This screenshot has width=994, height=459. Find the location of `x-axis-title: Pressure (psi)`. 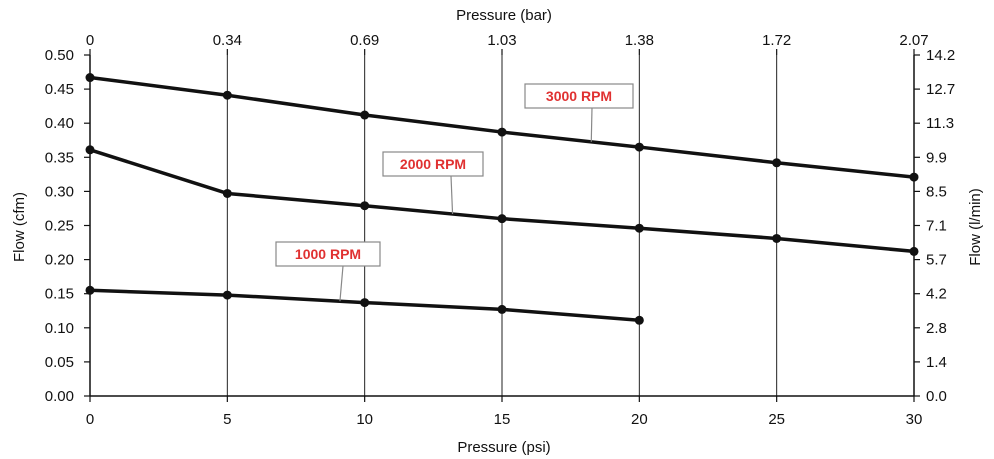

x-axis-title: Pressure (psi) is located at coordinates (503, 447).